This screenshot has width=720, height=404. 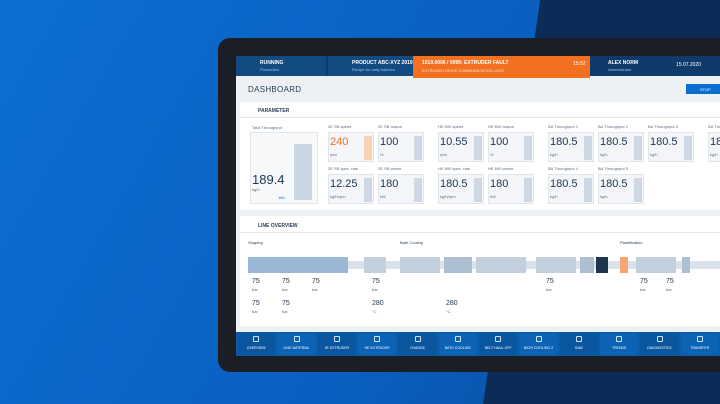 I want to click on total-bar, so click(x=303, y=172).